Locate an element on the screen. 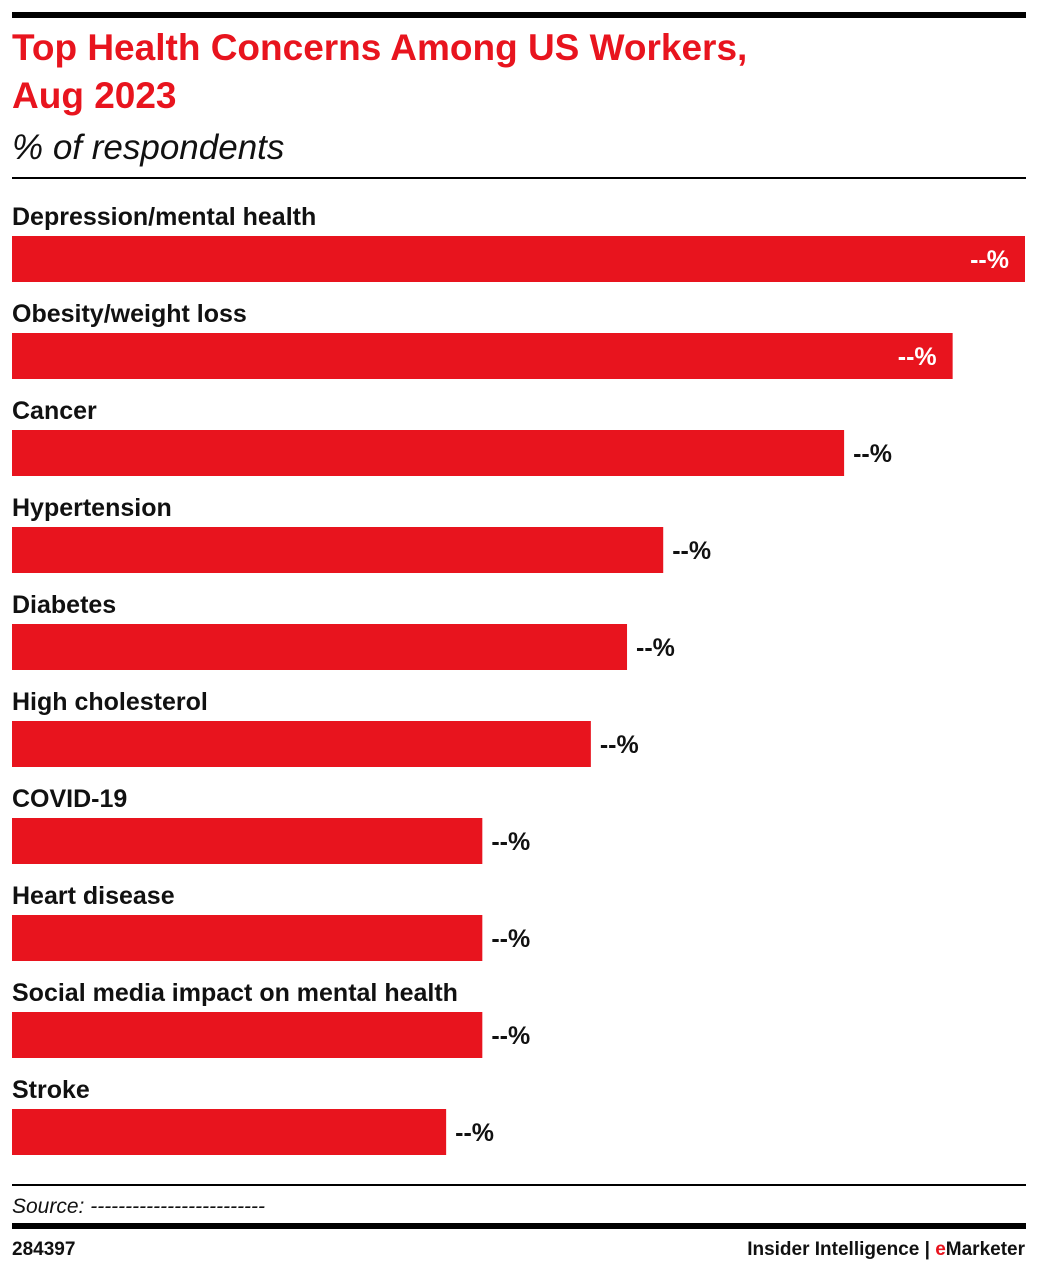 The image size is (1038, 1272). category-label: COVID-19 is located at coordinates (69, 799).